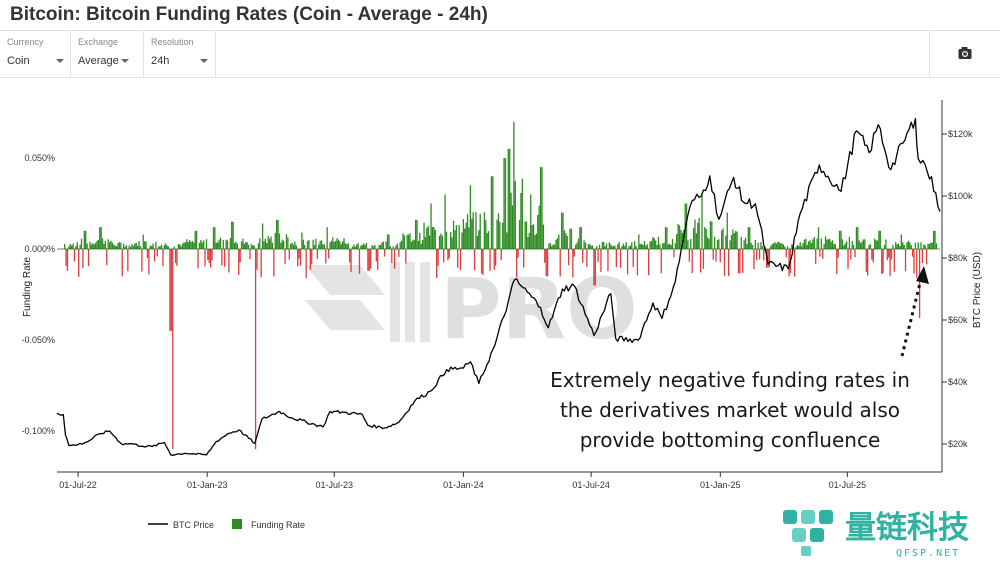 This screenshot has height=563, width=1000. I want to click on exchange-select: Exchange Average, so click(107, 54).